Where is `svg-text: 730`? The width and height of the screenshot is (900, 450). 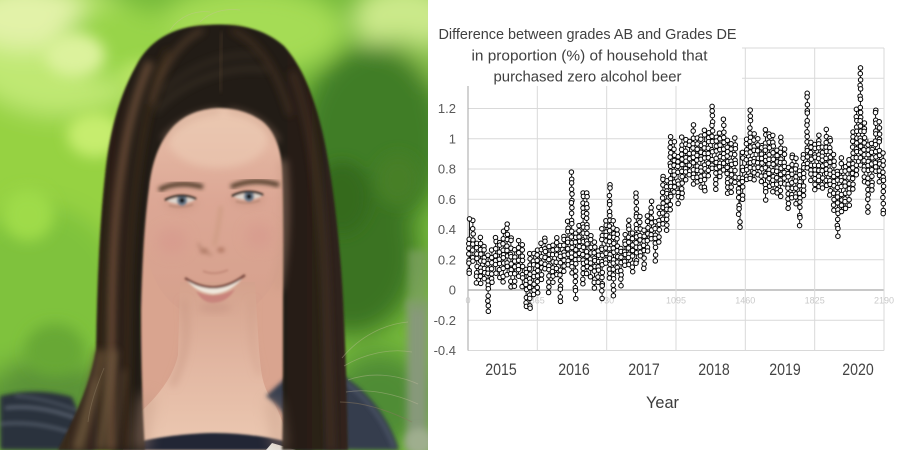 svg-text: 730 is located at coordinates (606, 301).